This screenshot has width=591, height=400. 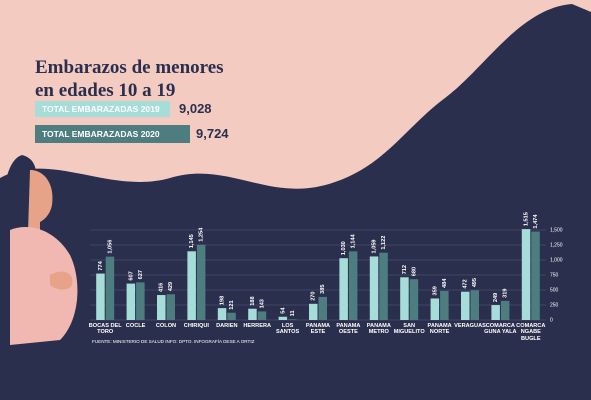 What do you see at coordinates (354, 240) in the screenshot?
I see `value-label: 1,144` at bounding box center [354, 240].